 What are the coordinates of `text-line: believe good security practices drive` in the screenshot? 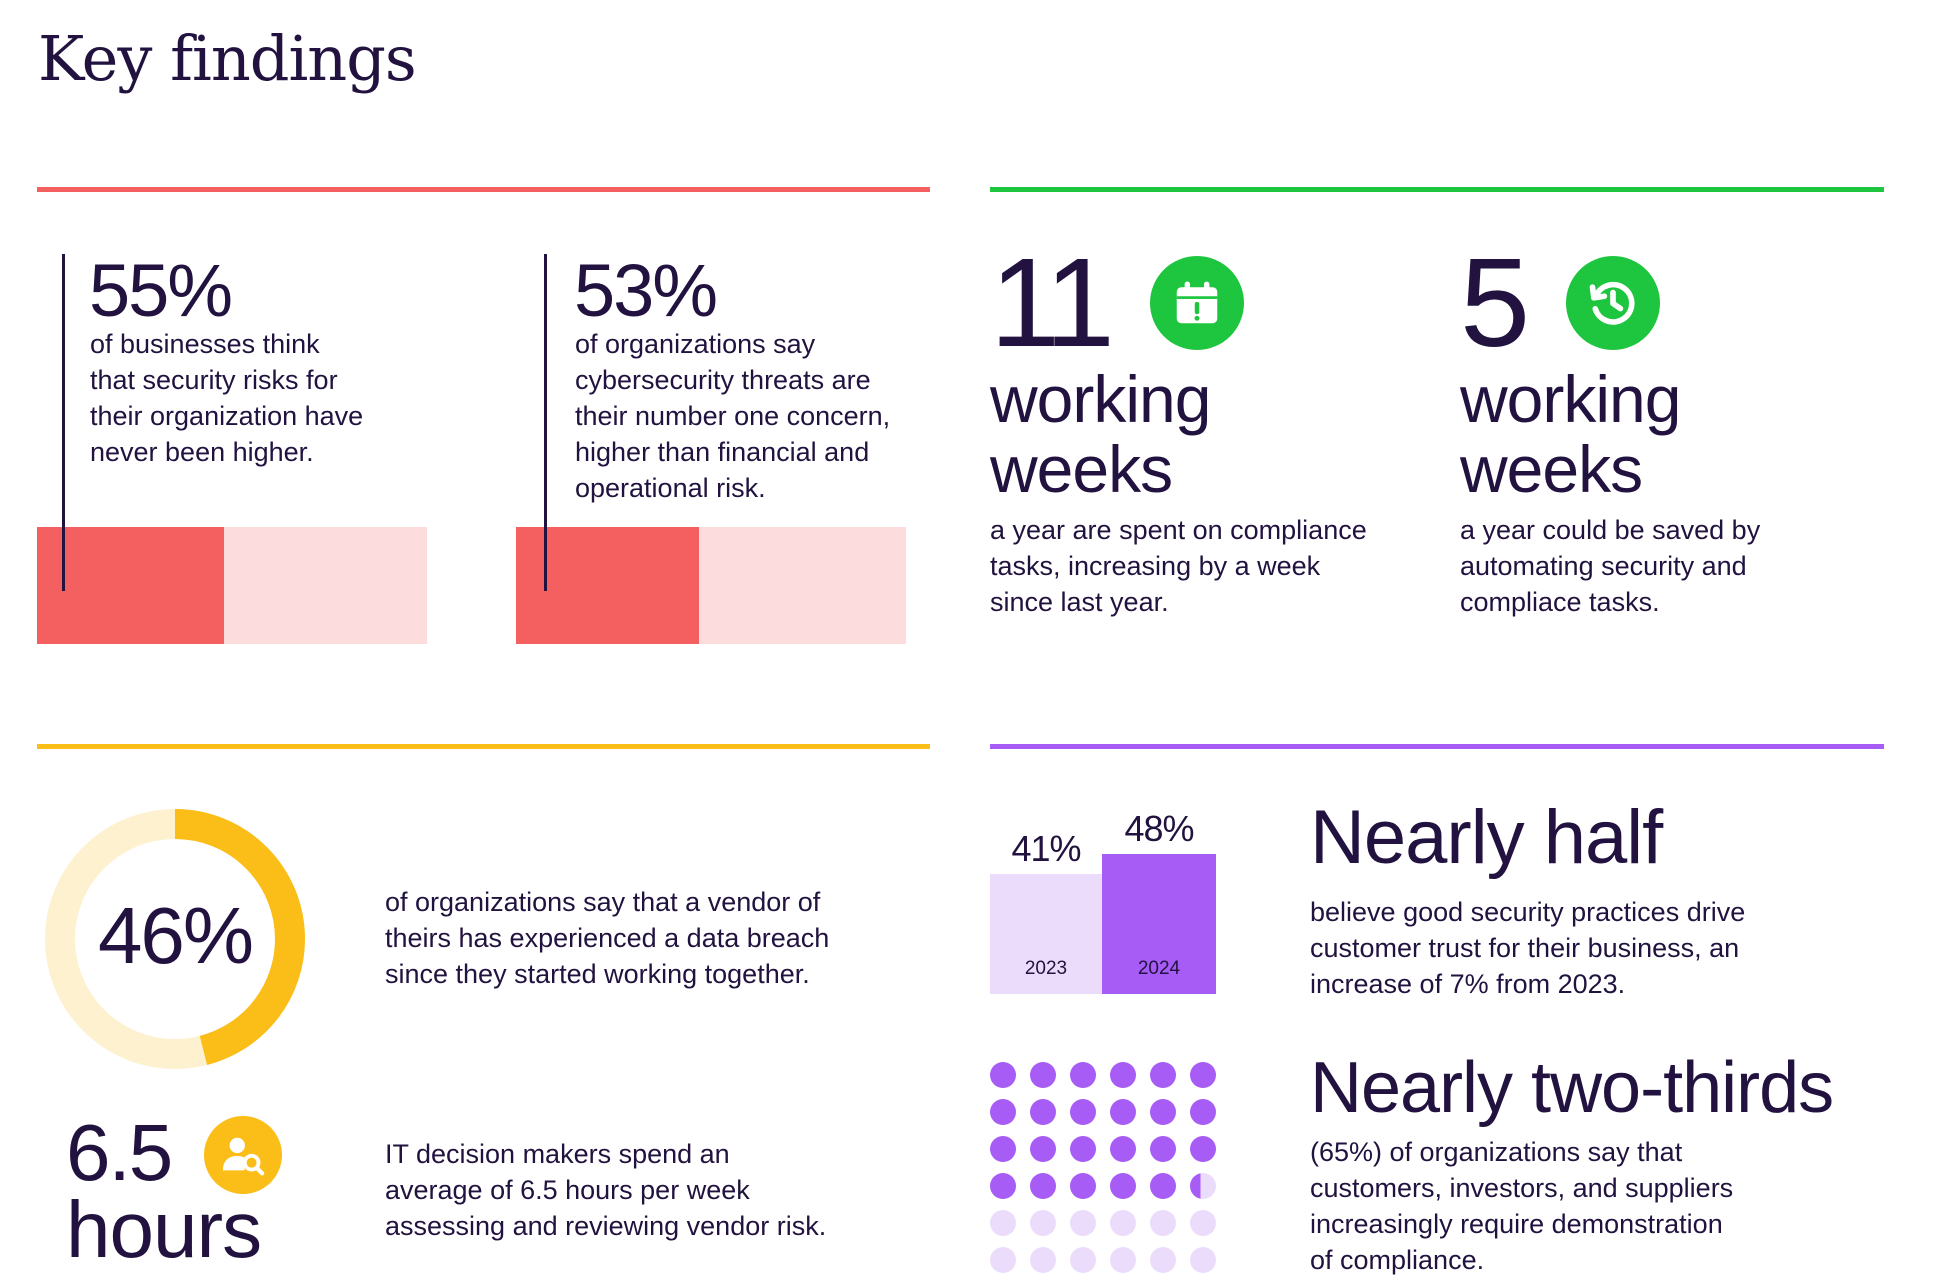 It's located at (1528, 912).